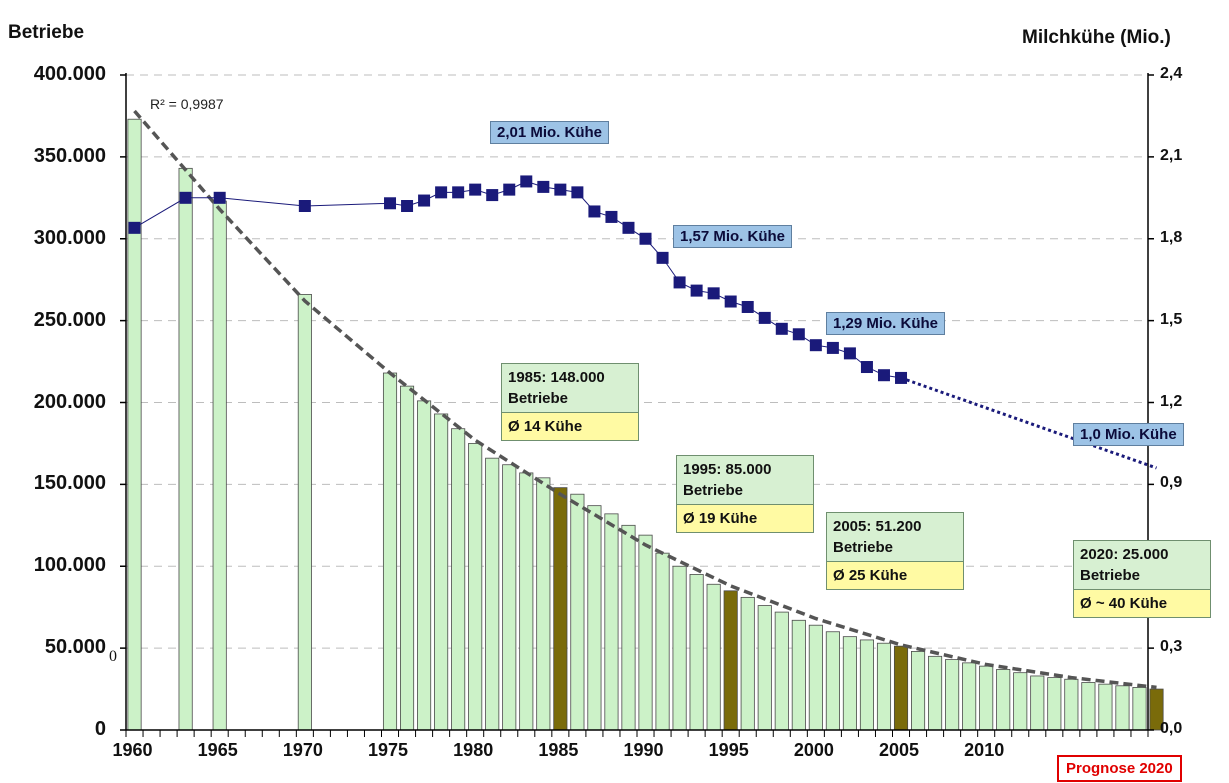 The image size is (1229, 783). What do you see at coordinates (883, 375) in the screenshot?
I see `cow-marker-2004` at bounding box center [883, 375].